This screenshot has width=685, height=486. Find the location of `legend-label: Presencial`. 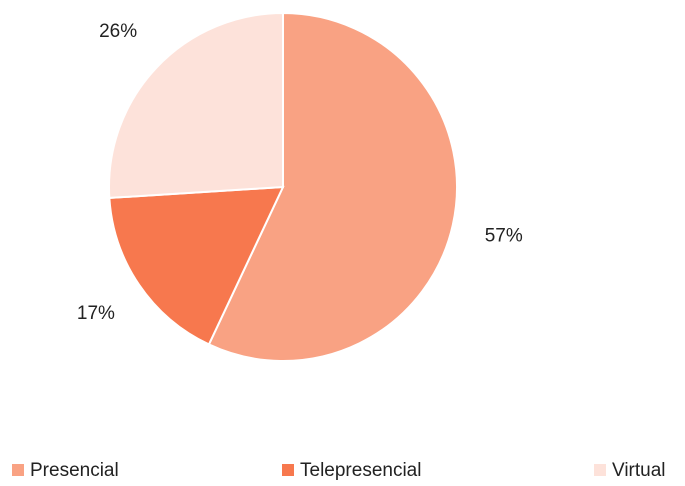

legend-label: Presencial is located at coordinates (74, 470).